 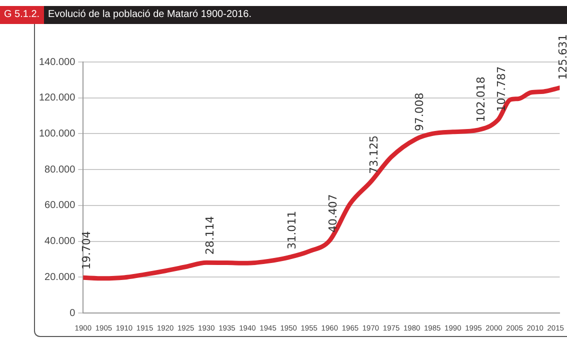 I want to click on y-tick-label: 60.000, so click(x=60, y=206).